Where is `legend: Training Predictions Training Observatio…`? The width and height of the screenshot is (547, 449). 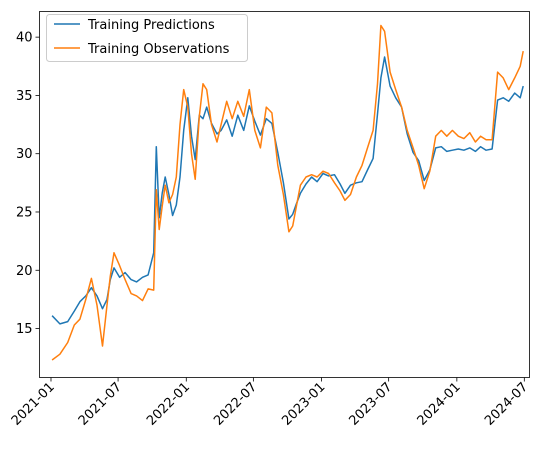
legend: Training Predictions Training Observatio… is located at coordinates (147, 38).